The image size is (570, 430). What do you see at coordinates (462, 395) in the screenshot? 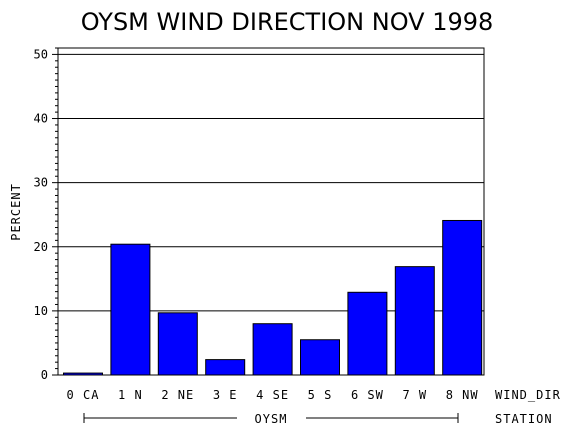
I see `x-tick-label: 8 NW` at bounding box center [462, 395].